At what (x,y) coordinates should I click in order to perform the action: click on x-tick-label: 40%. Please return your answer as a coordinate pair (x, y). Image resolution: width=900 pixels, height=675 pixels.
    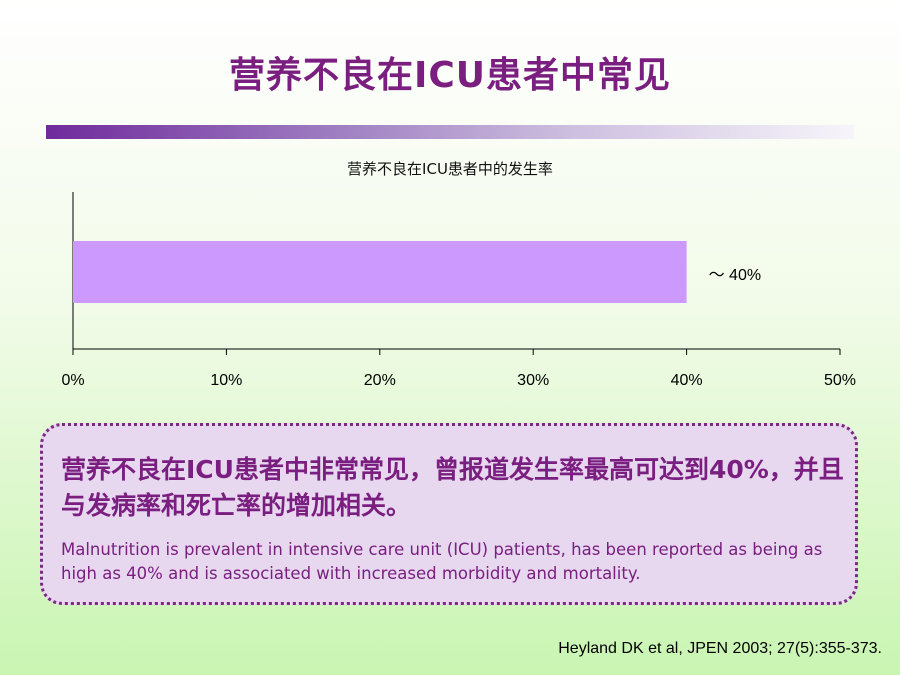
    Looking at the image, I should click on (687, 380).